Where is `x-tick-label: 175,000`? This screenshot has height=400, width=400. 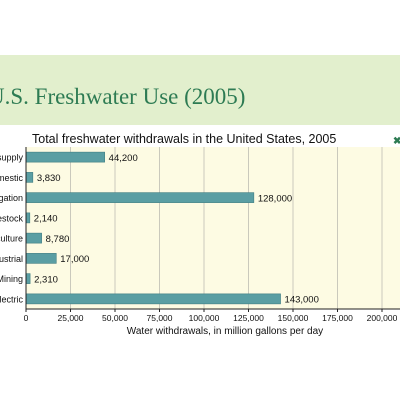
x-tick-label: 175,000 is located at coordinates (337, 318).